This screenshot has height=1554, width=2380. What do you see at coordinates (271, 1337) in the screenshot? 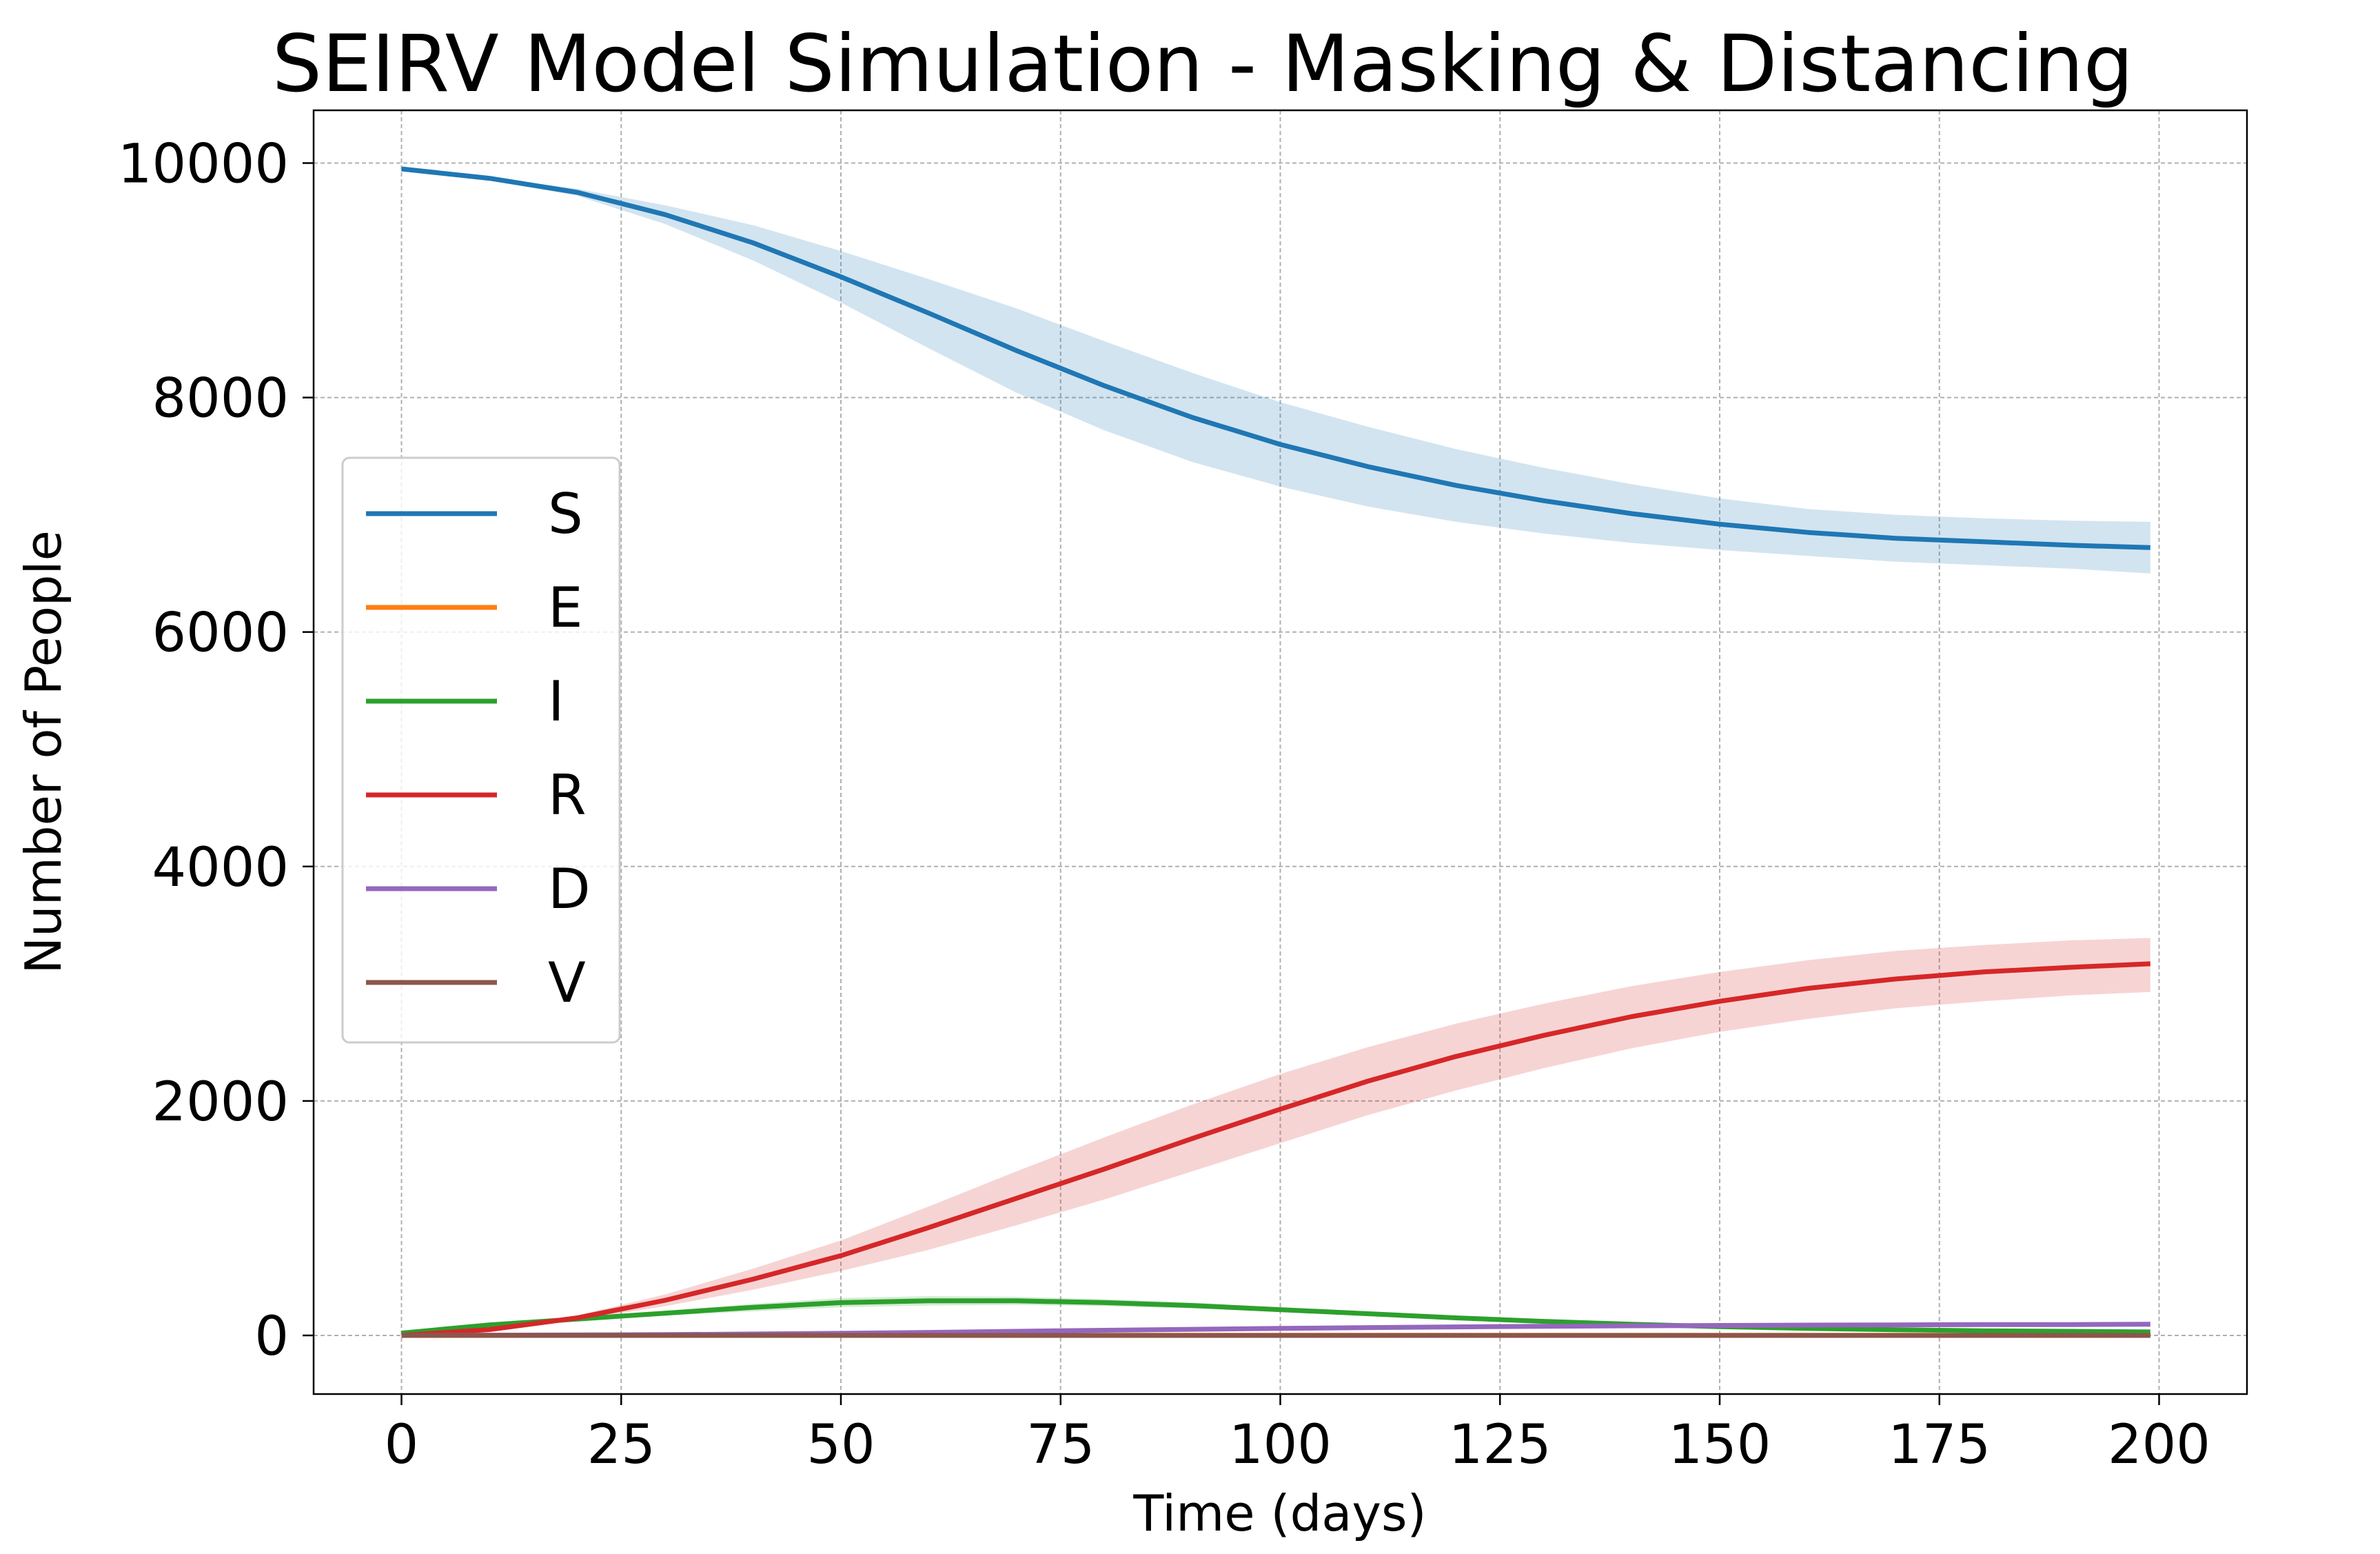
I see `y-tick-label: 0` at bounding box center [271, 1337].